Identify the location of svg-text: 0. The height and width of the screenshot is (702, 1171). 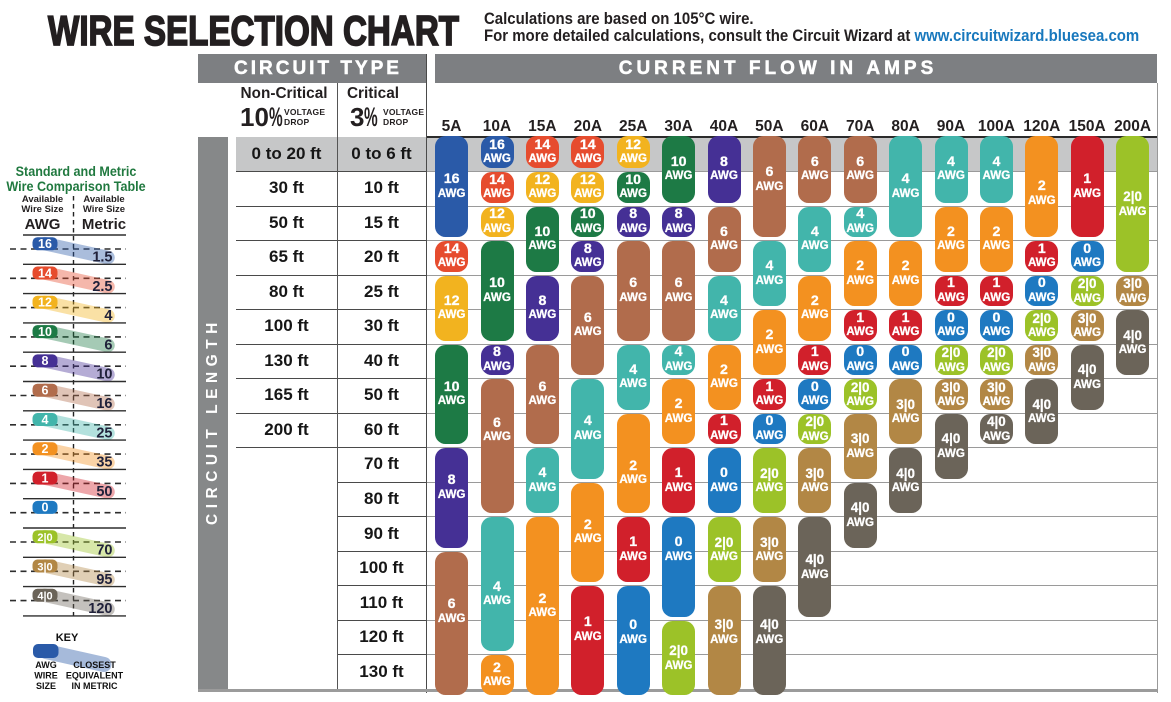
(45, 508).